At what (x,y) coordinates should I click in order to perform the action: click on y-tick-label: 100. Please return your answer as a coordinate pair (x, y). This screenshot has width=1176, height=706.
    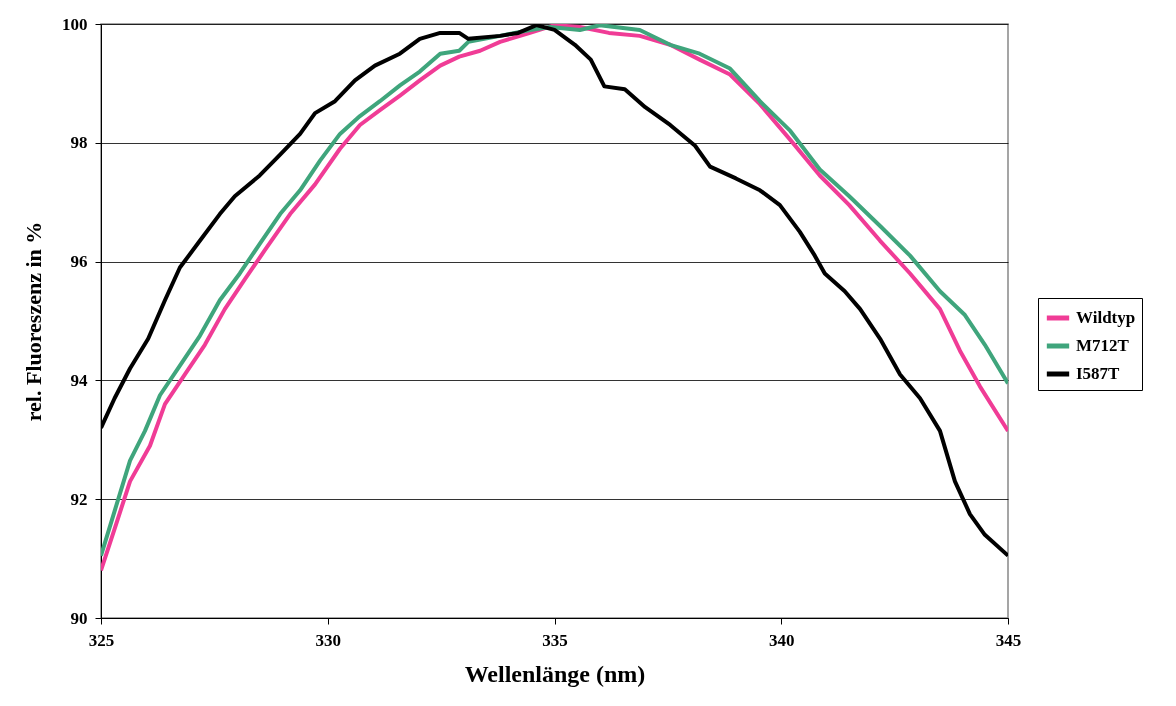
    Looking at the image, I should click on (75, 24).